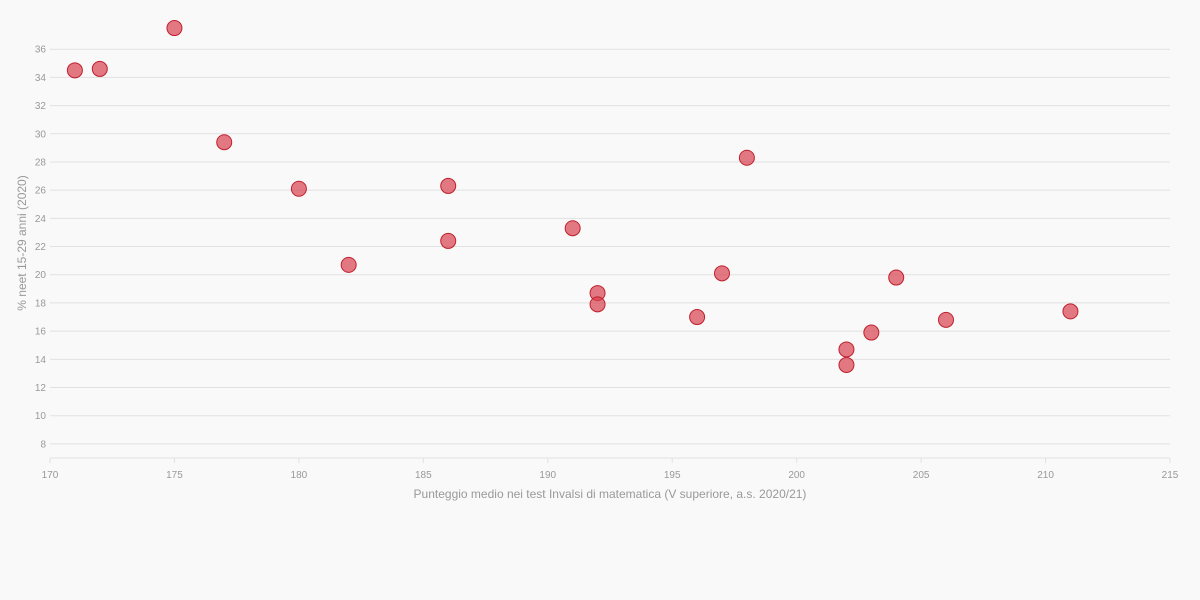 Image resolution: width=1200 pixels, height=600 pixels. I want to click on x-tick-label: 195, so click(672, 475).